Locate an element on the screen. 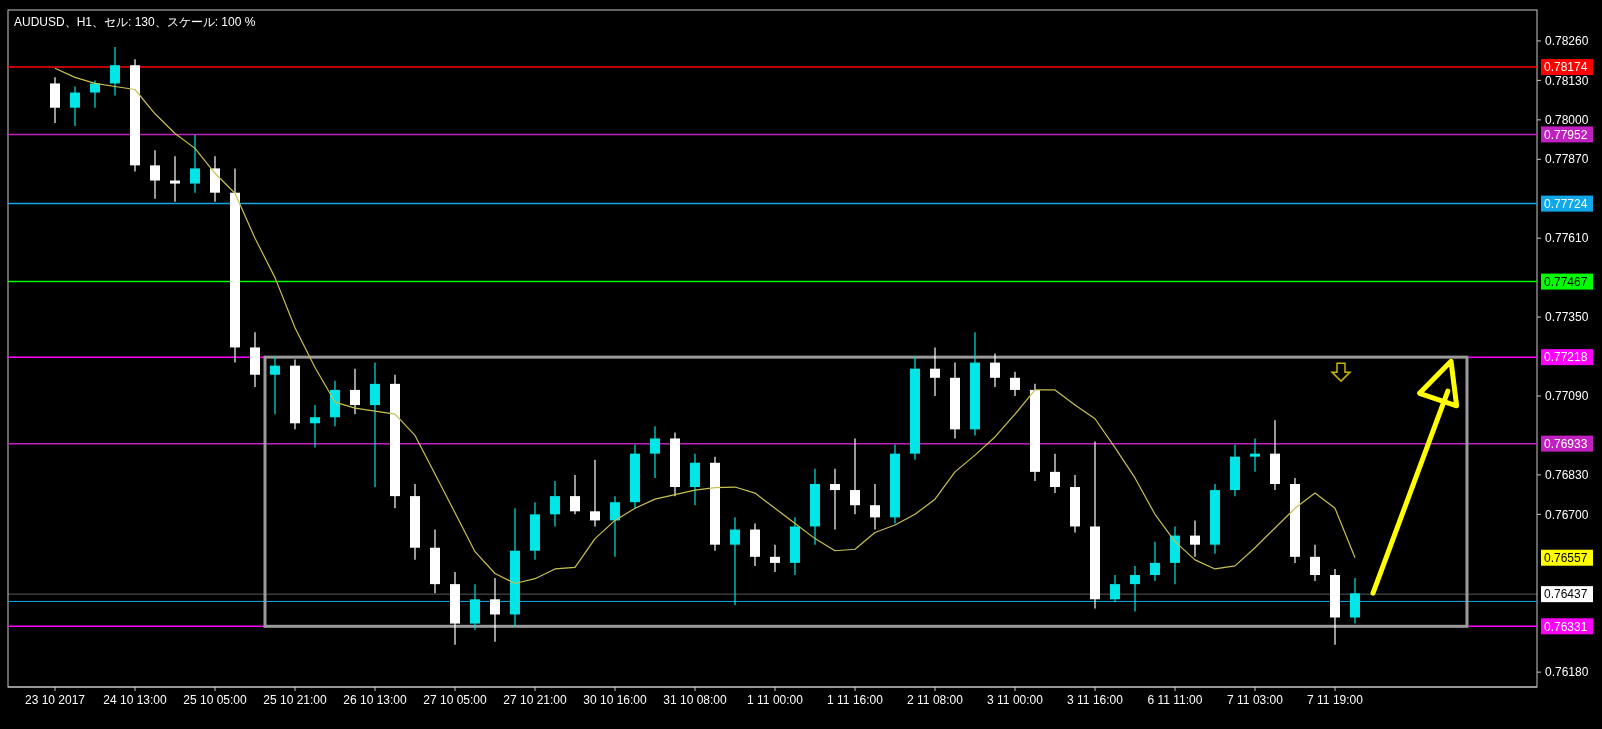 The width and height of the screenshot is (1602, 729). x-tick-label: 23 10 2017 is located at coordinates (55, 700).